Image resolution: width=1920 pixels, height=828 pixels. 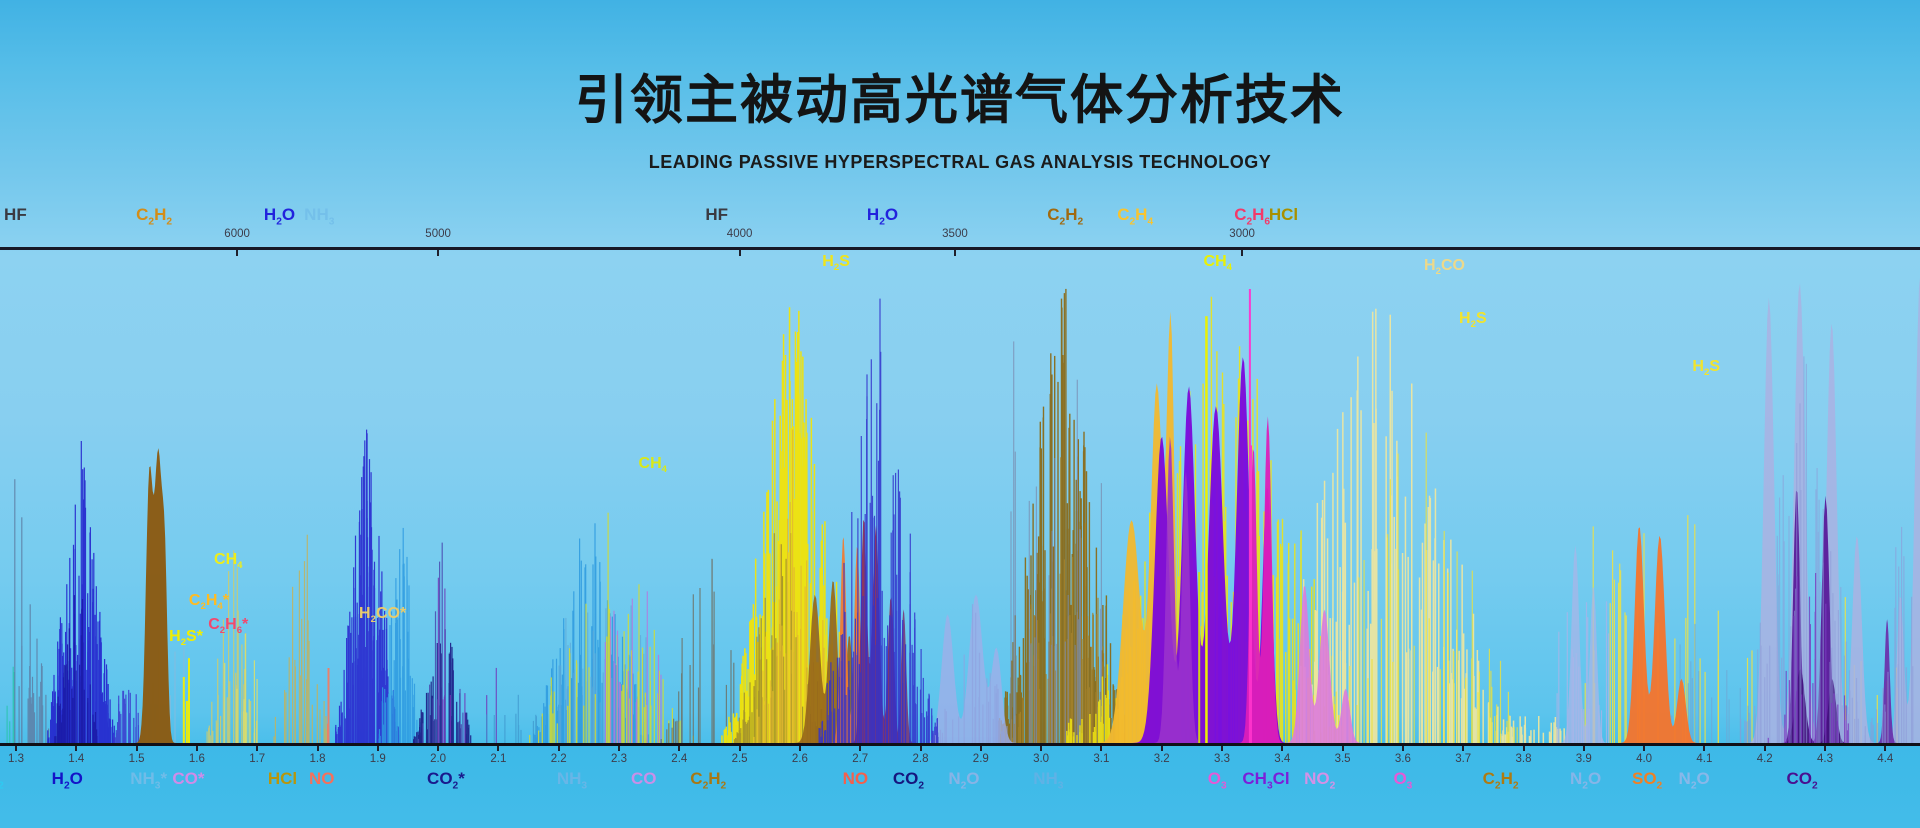 What do you see at coordinates (237, 234) in the screenshot?
I see `wavenumber-tick-label: 6000` at bounding box center [237, 234].